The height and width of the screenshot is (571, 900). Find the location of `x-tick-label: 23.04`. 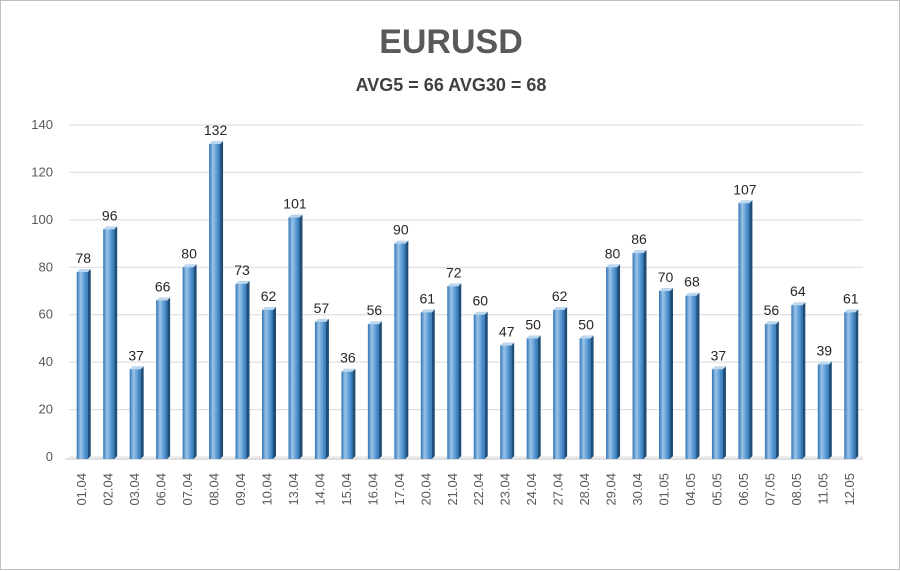

x-tick-label: 23.04 is located at coordinates (505, 489).